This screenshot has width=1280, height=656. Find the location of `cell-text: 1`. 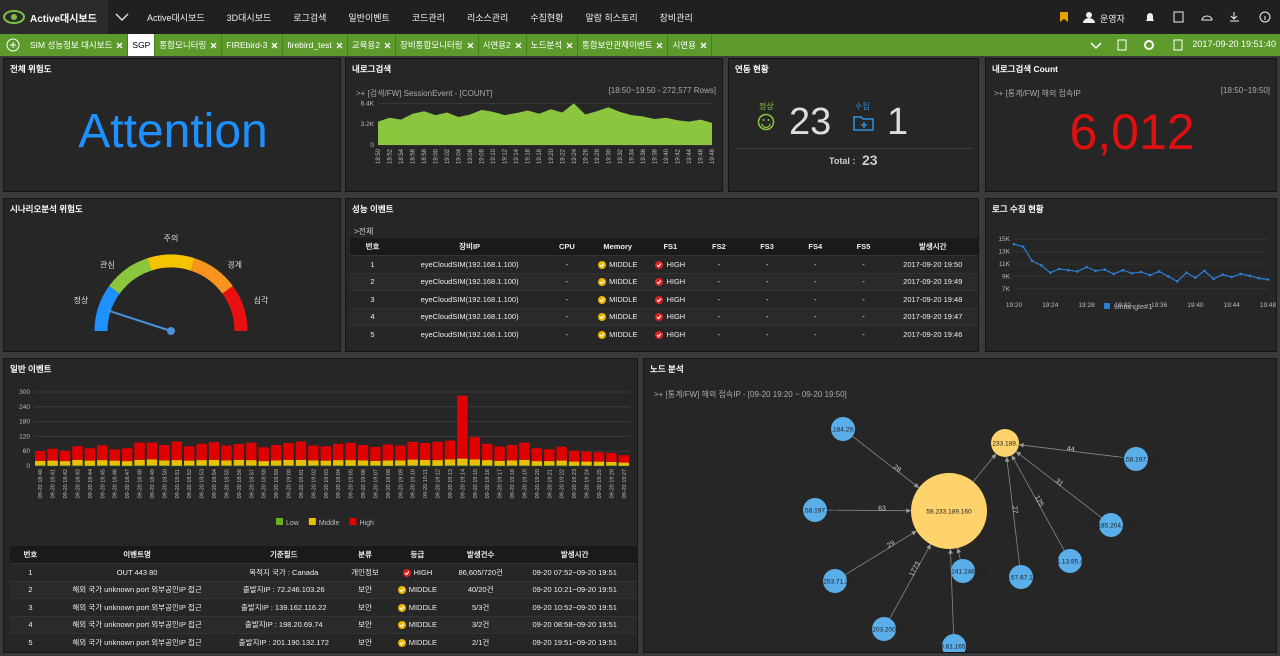

cell-text: 1 is located at coordinates (372, 264).